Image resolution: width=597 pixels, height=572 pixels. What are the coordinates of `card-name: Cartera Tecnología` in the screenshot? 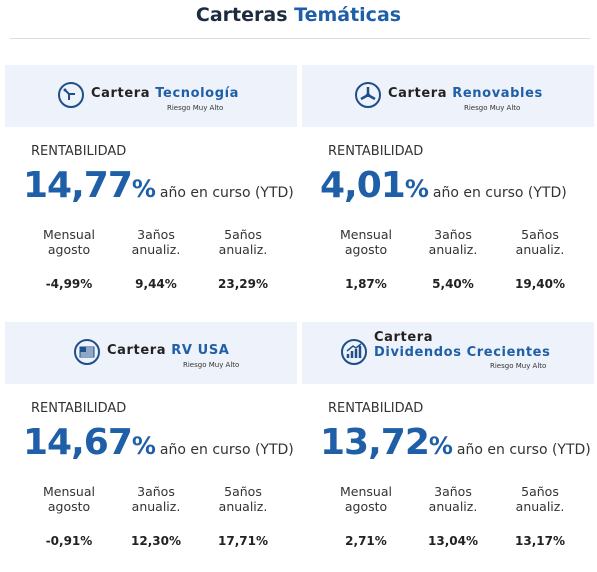 It's located at (165, 93).